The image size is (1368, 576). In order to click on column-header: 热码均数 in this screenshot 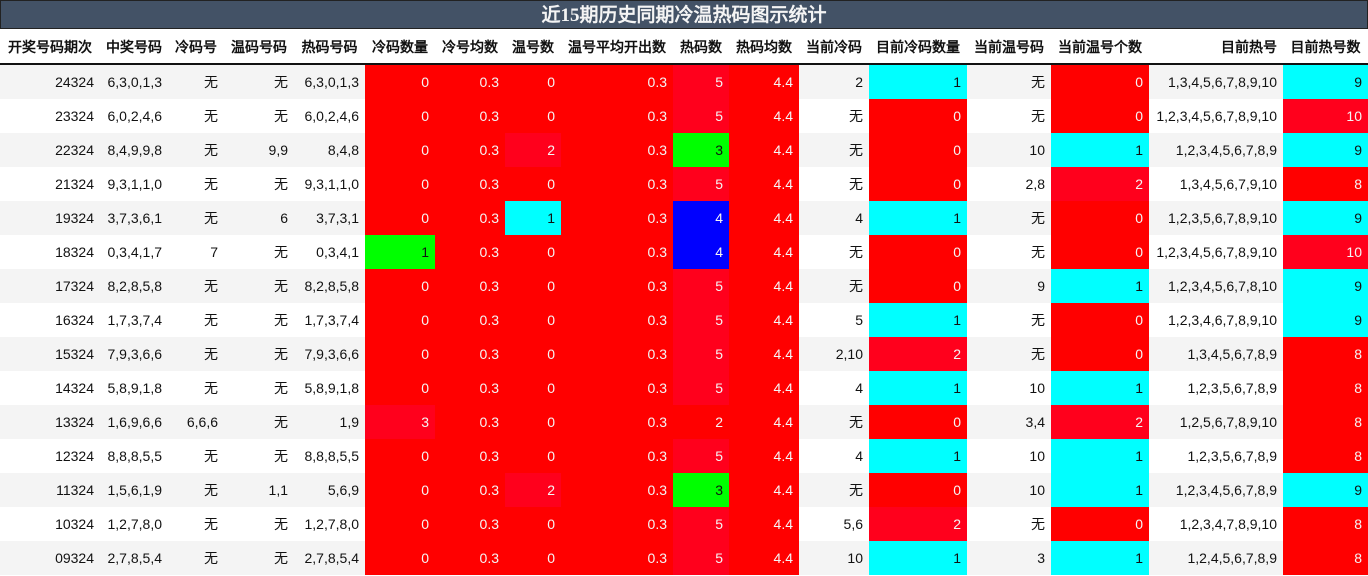, I will do `click(764, 47)`.